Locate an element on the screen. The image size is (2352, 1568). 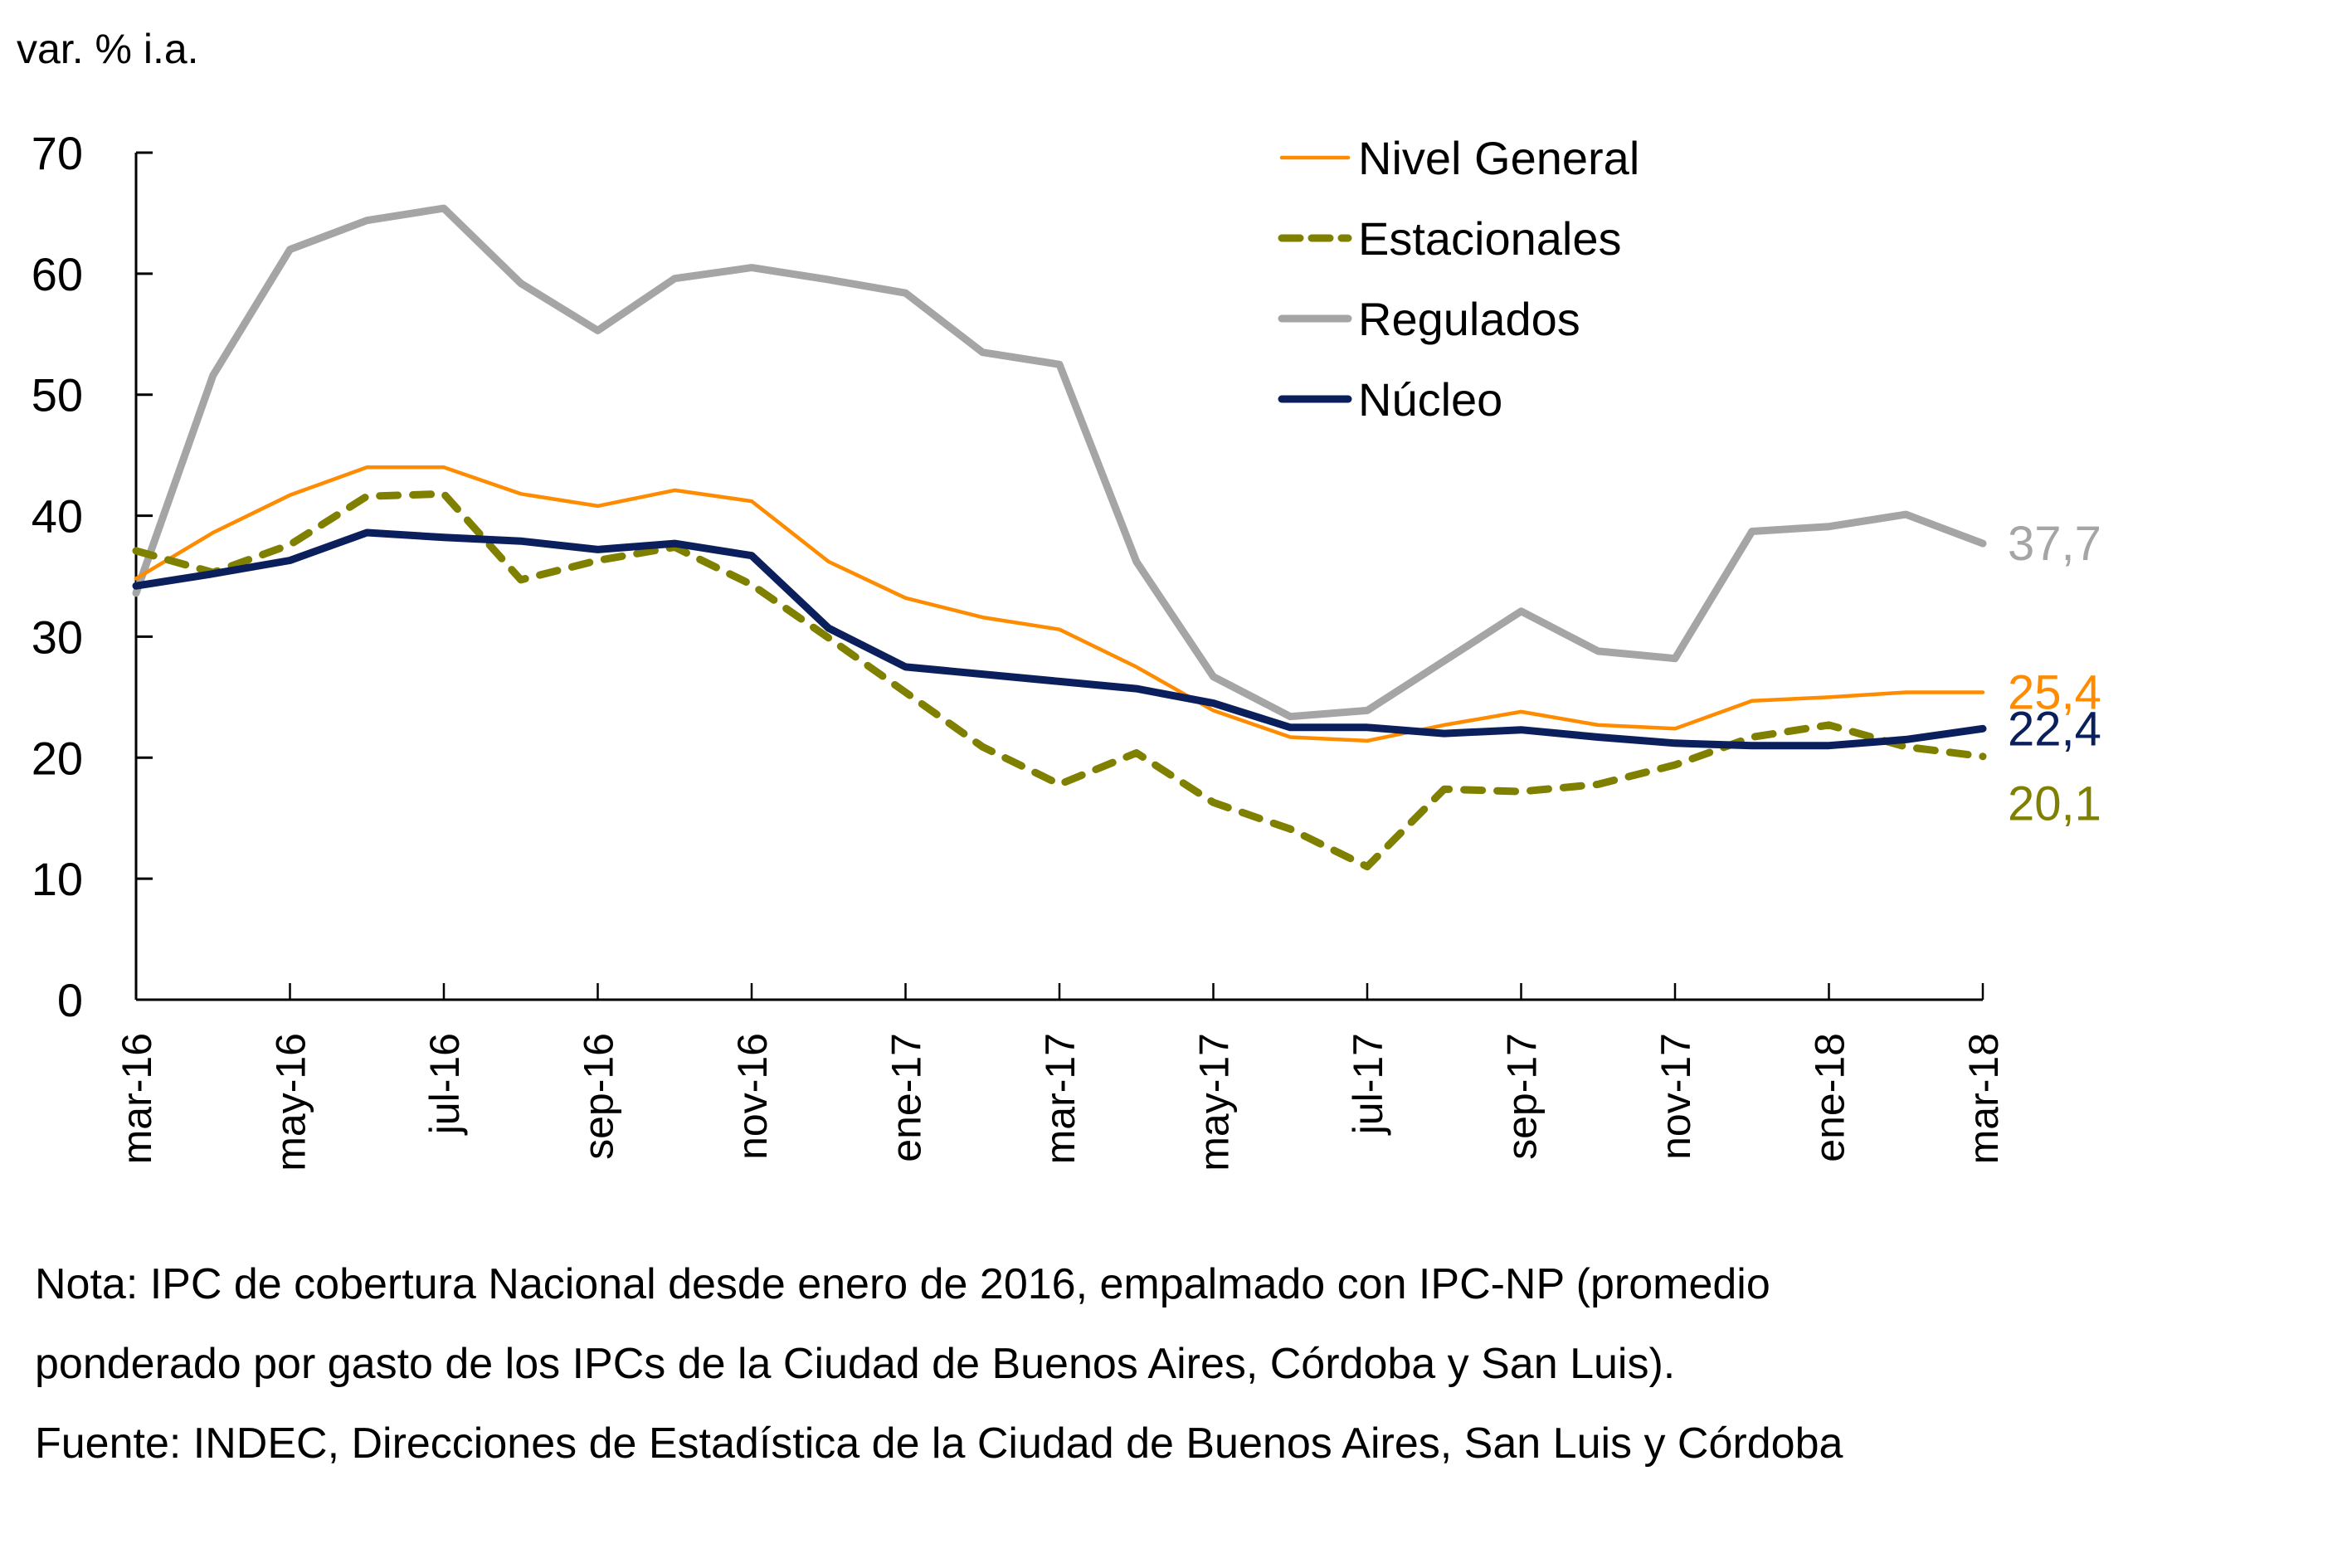
y-tick-label: 60 is located at coordinates (57, 274).